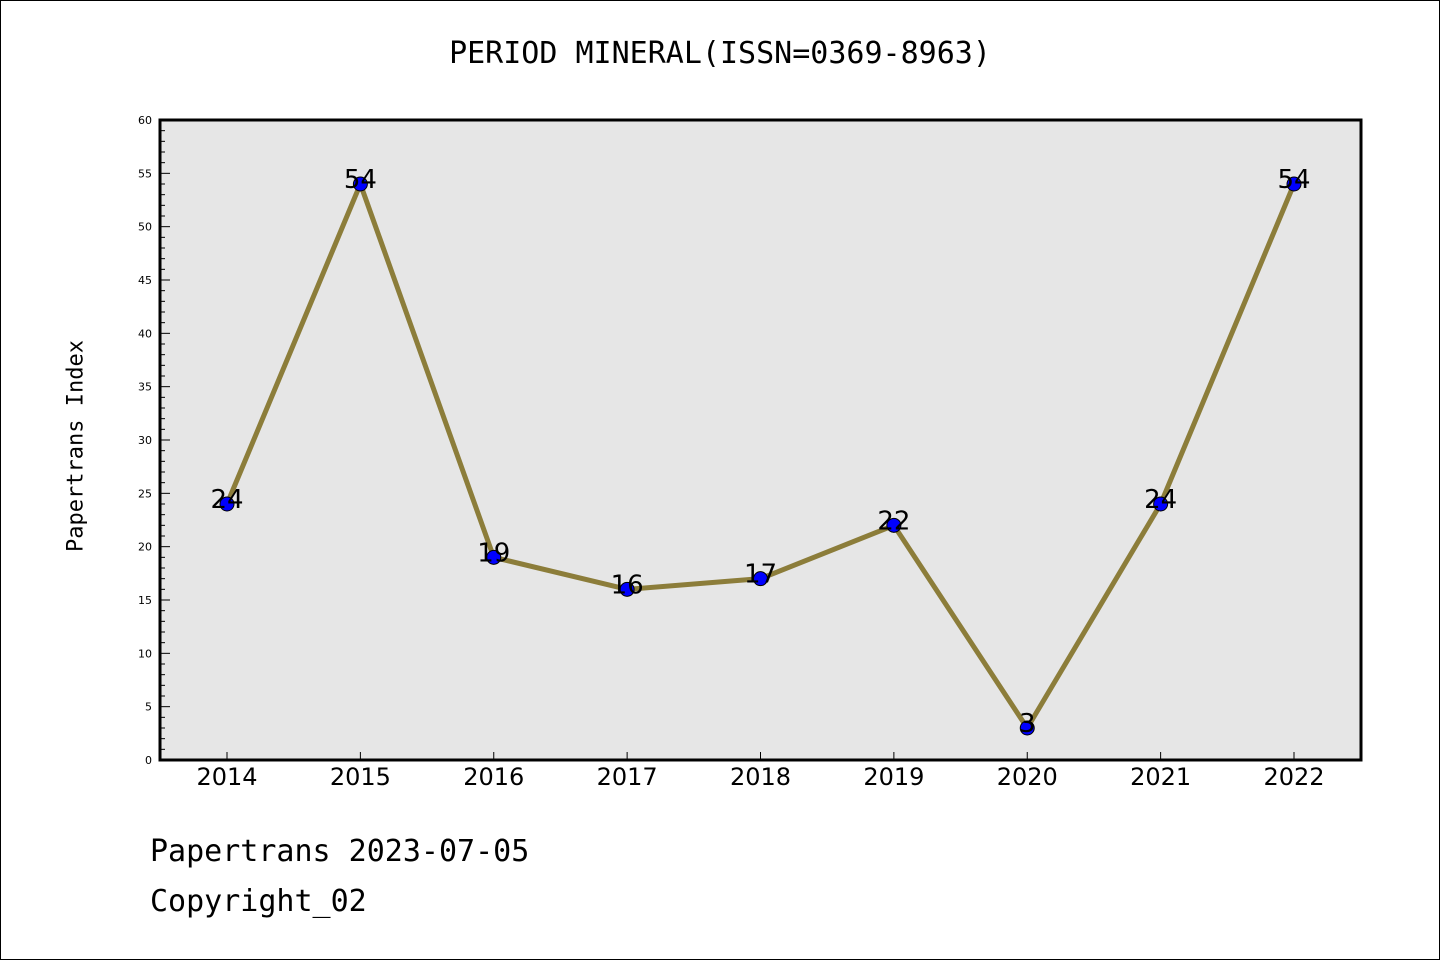  I want to click on x-tick-label: 2020, so click(1027, 777).